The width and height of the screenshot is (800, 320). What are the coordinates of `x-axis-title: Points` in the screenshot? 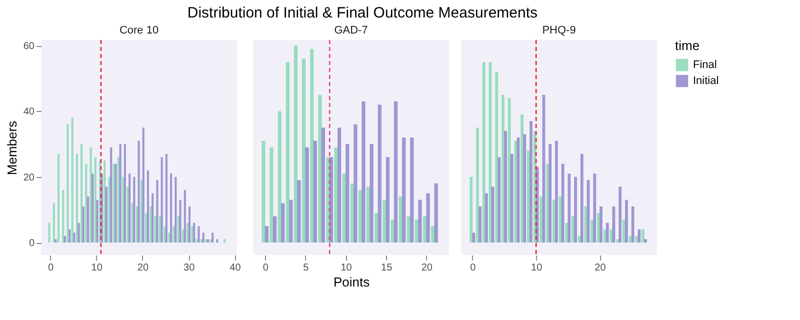 It's located at (351, 282).